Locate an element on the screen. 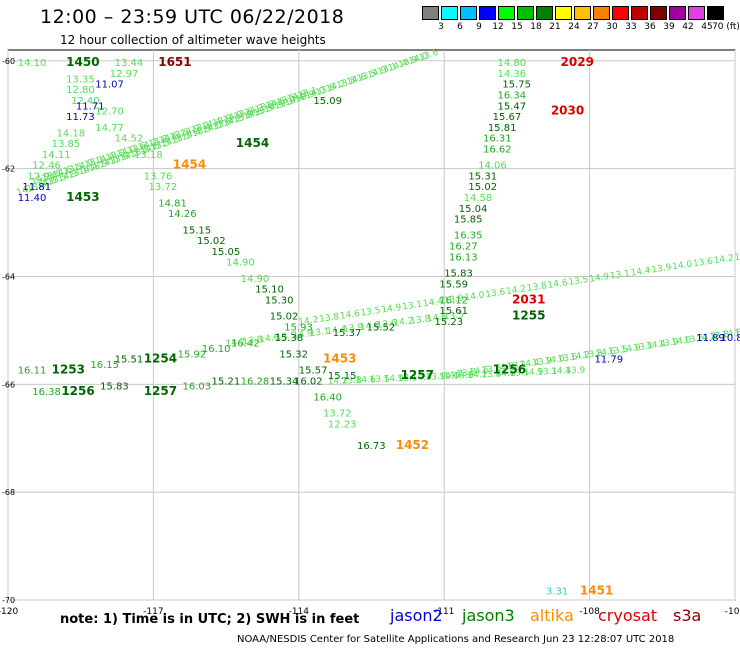 The image size is (740, 650). lon-tick-label: -108 is located at coordinates (589, 612).